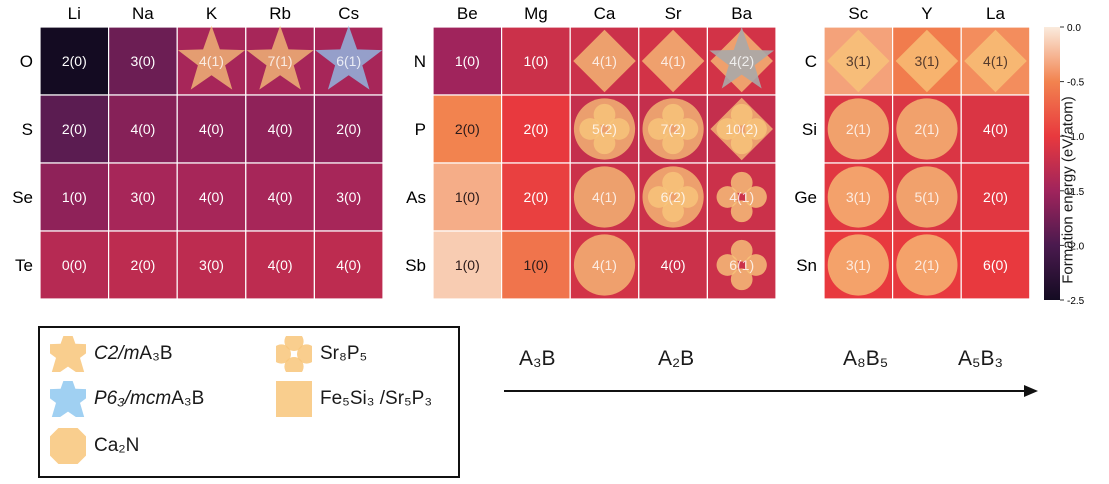 This screenshot has width=1109, height=484. I want to click on heatmap-cell: 10(2), so click(741, 129).